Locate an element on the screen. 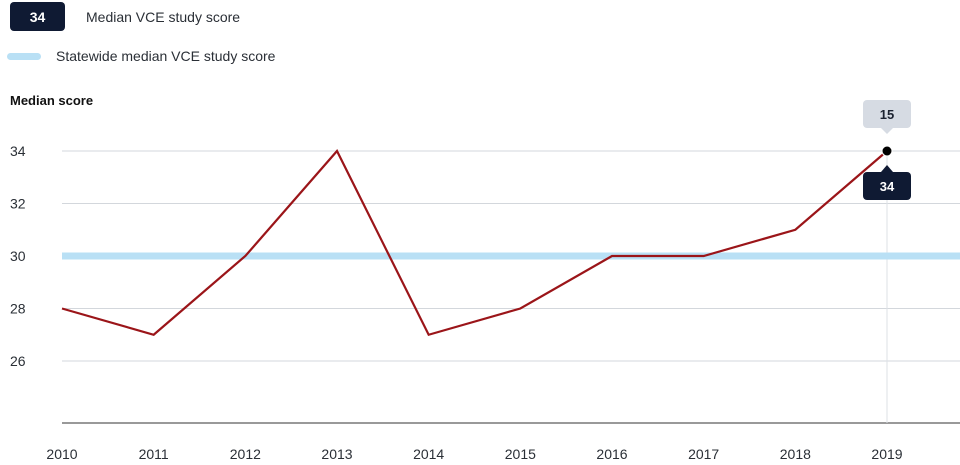 Image resolution: width=960 pixels, height=465 pixels. x-tick-label: 2017 is located at coordinates (703, 454).